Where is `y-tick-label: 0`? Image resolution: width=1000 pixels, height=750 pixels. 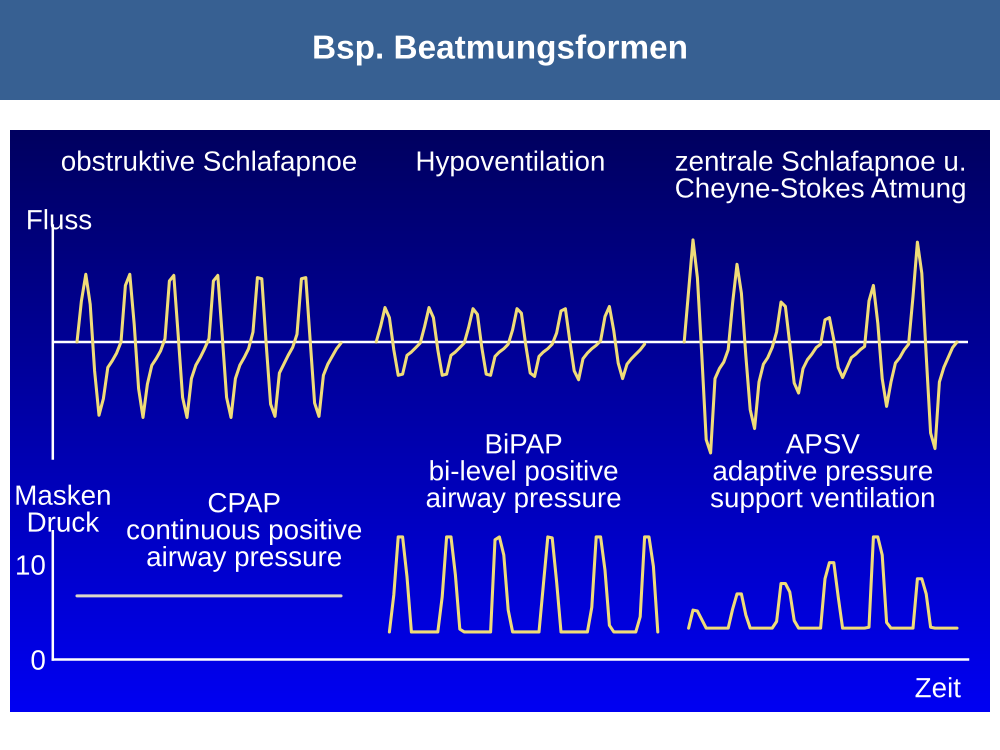
y-tick-label: 0 is located at coordinates (38, 660).